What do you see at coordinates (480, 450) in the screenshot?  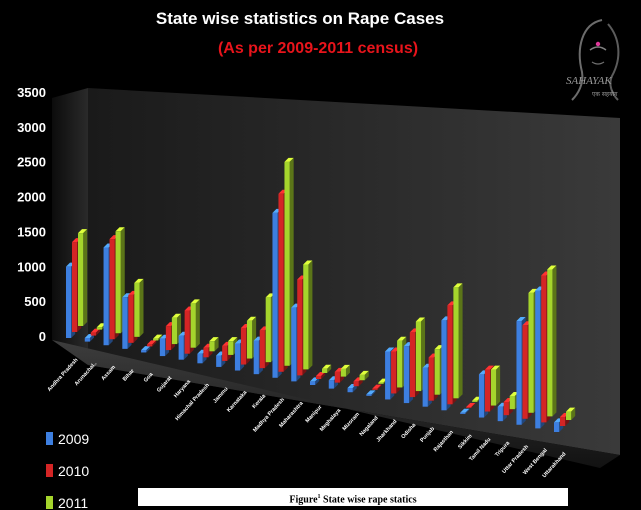 I see `x-tick-label: Tamil Nadu` at bounding box center [480, 450].